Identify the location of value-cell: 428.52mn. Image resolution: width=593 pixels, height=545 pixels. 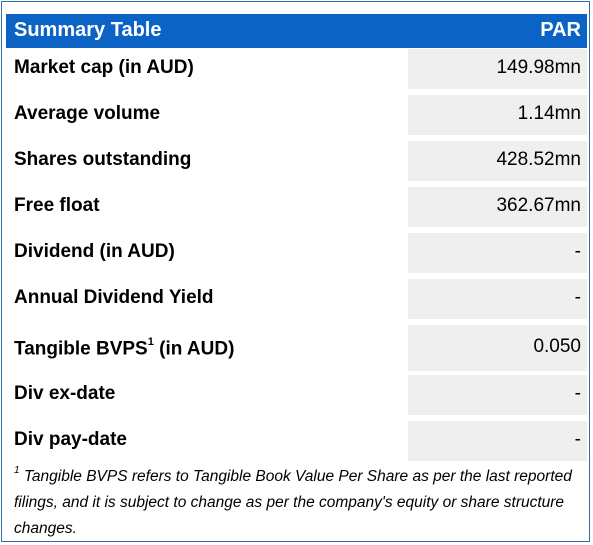
(497, 161).